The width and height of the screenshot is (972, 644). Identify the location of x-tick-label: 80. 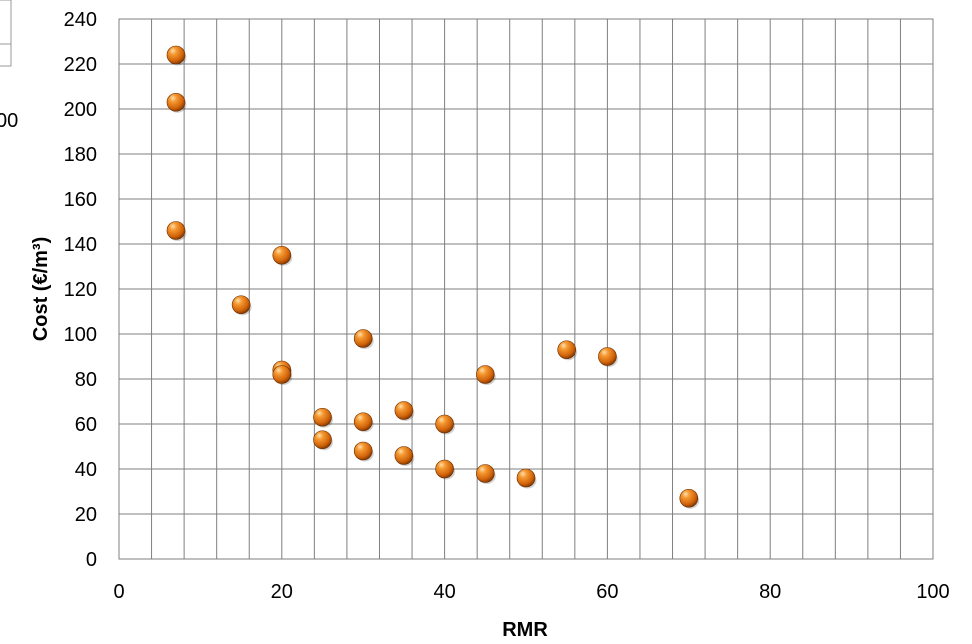
(770, 592).